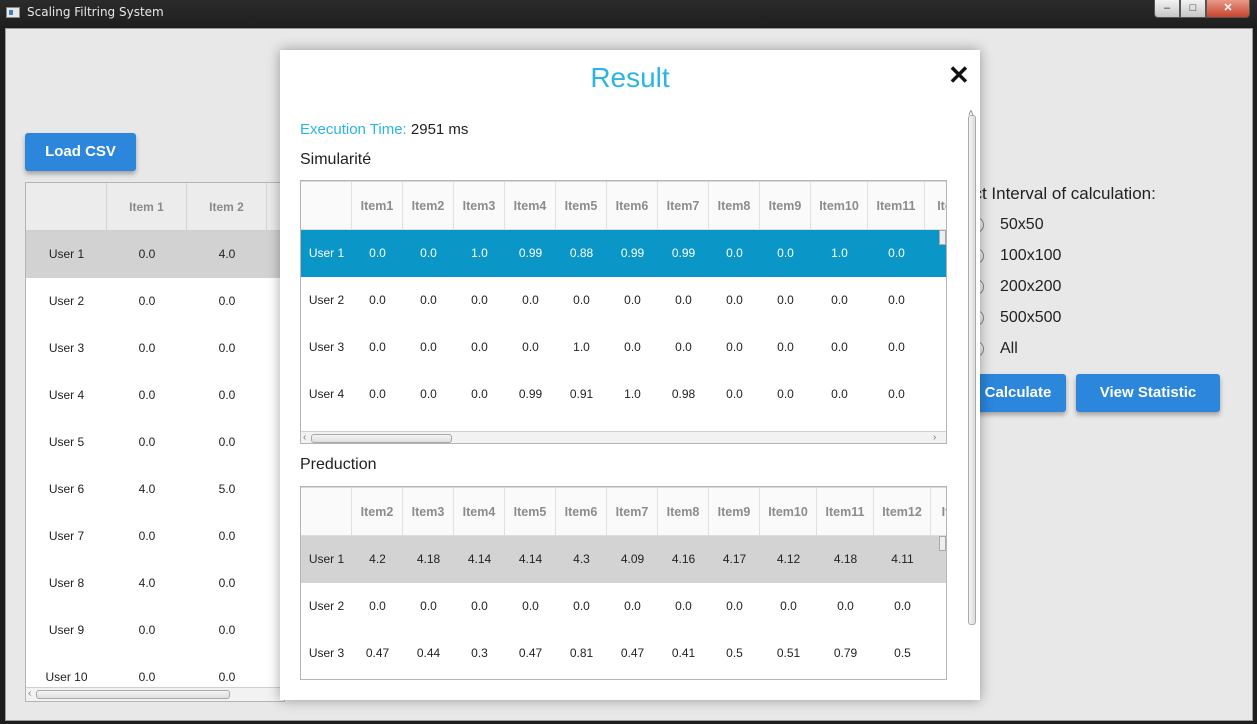 This screenshot has width=1257, height=724. Describe the element at coordinates (902, 512) in the screenshot. I see `column-header: Item12` at that location.